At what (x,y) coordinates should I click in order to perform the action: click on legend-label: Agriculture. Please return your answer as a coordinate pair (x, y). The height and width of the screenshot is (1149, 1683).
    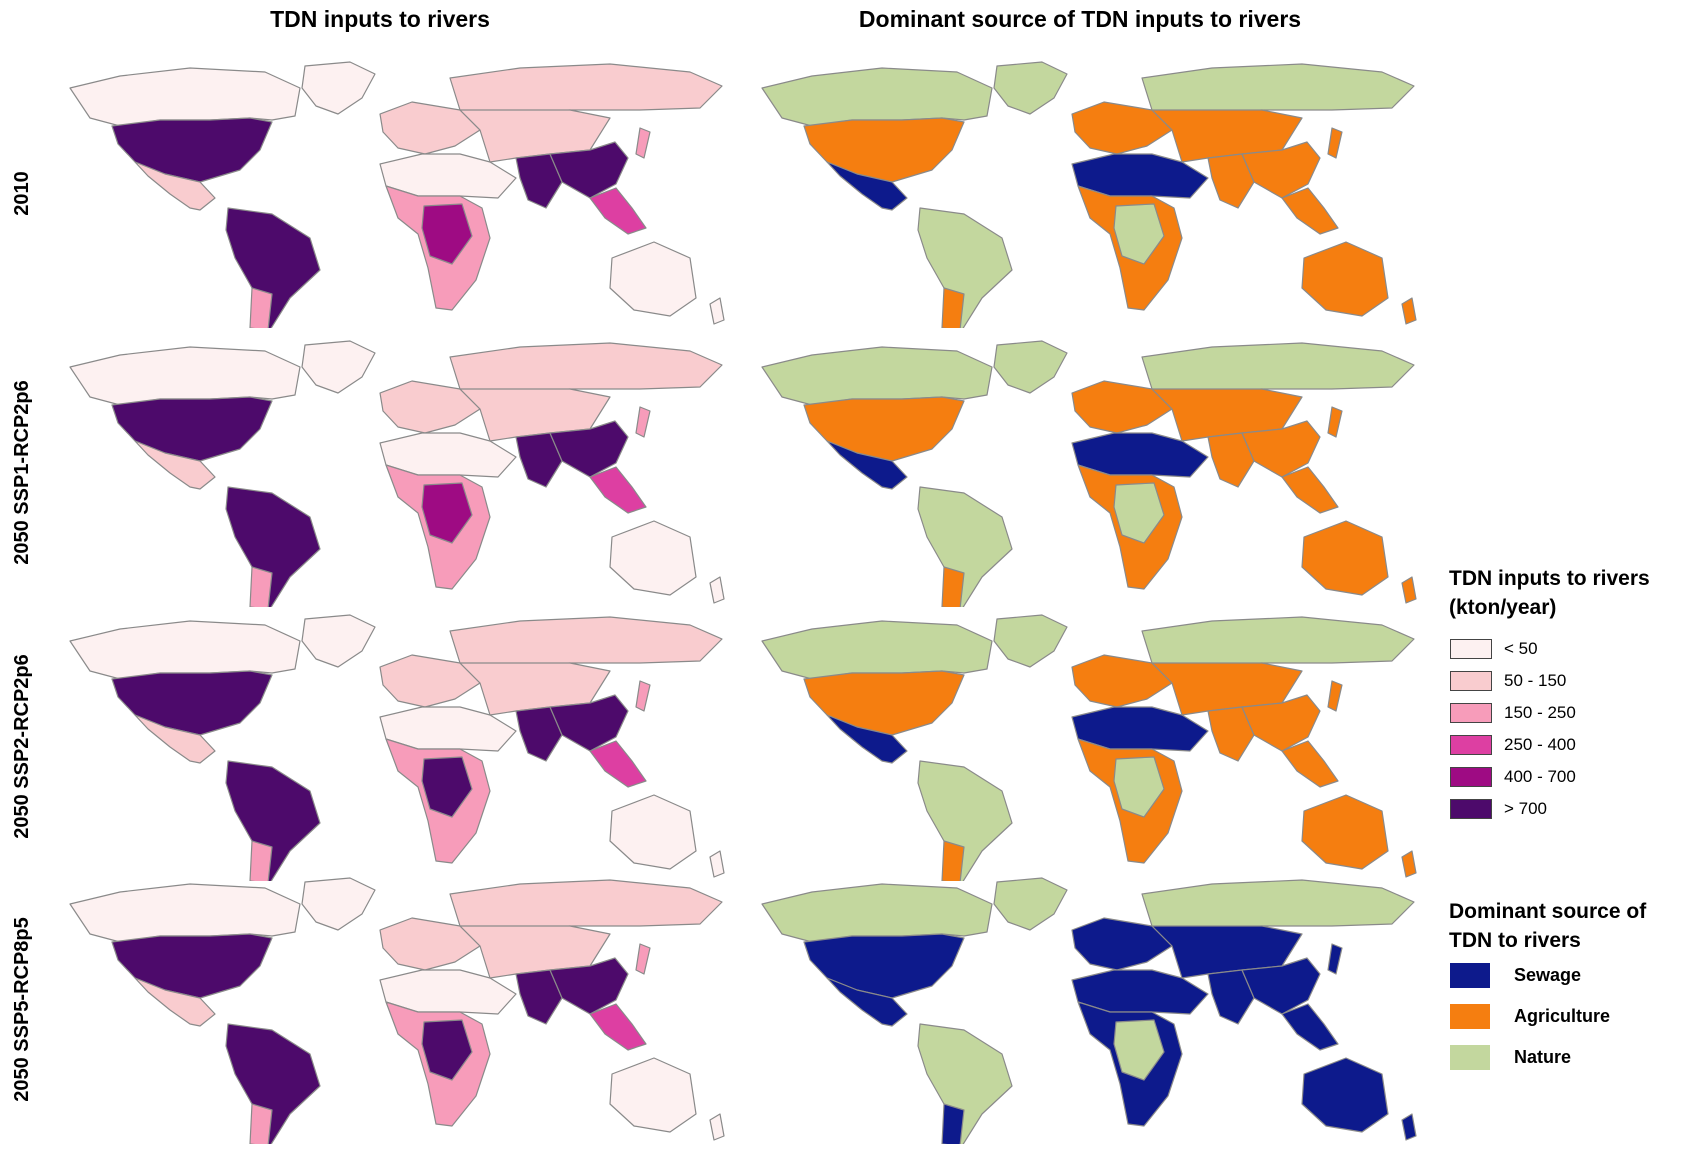
    Looking at the image, I should click on (1562, 1016).